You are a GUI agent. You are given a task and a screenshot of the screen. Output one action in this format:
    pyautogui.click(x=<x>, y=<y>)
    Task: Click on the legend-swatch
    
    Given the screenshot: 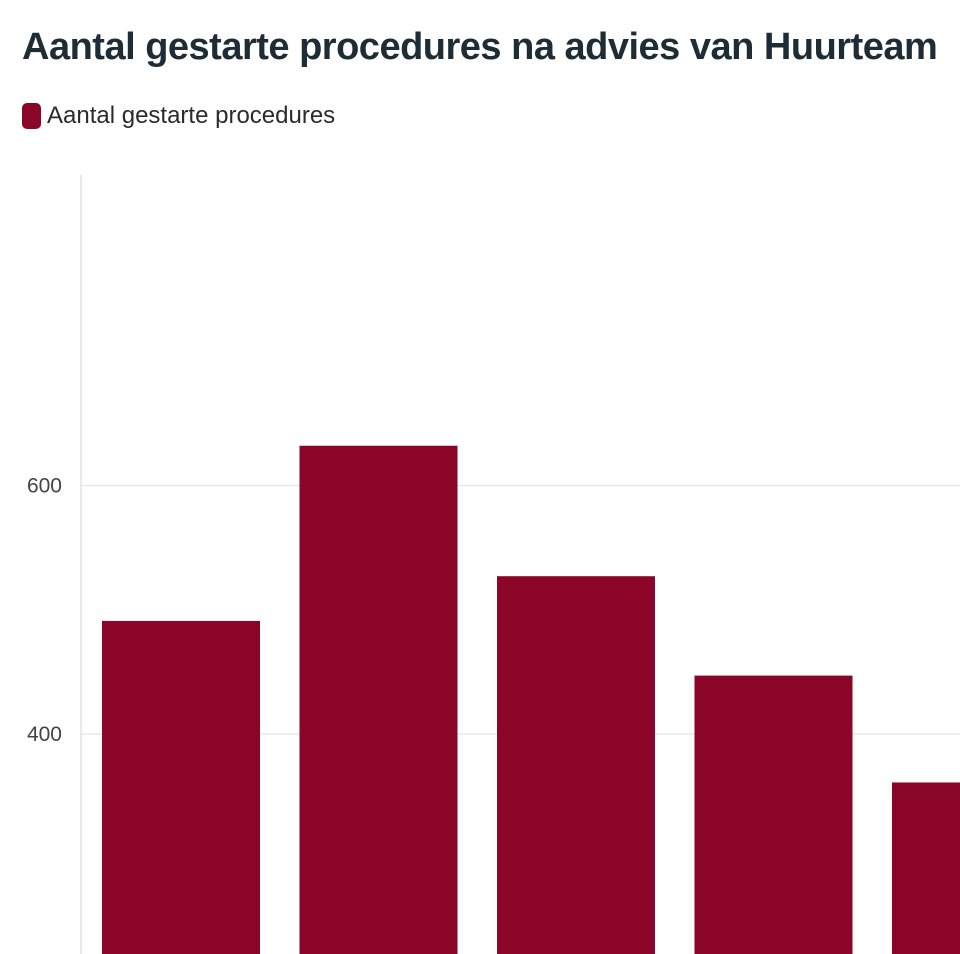 What is the action you would take?
    pyautogui.click(x=31, y=116)
    